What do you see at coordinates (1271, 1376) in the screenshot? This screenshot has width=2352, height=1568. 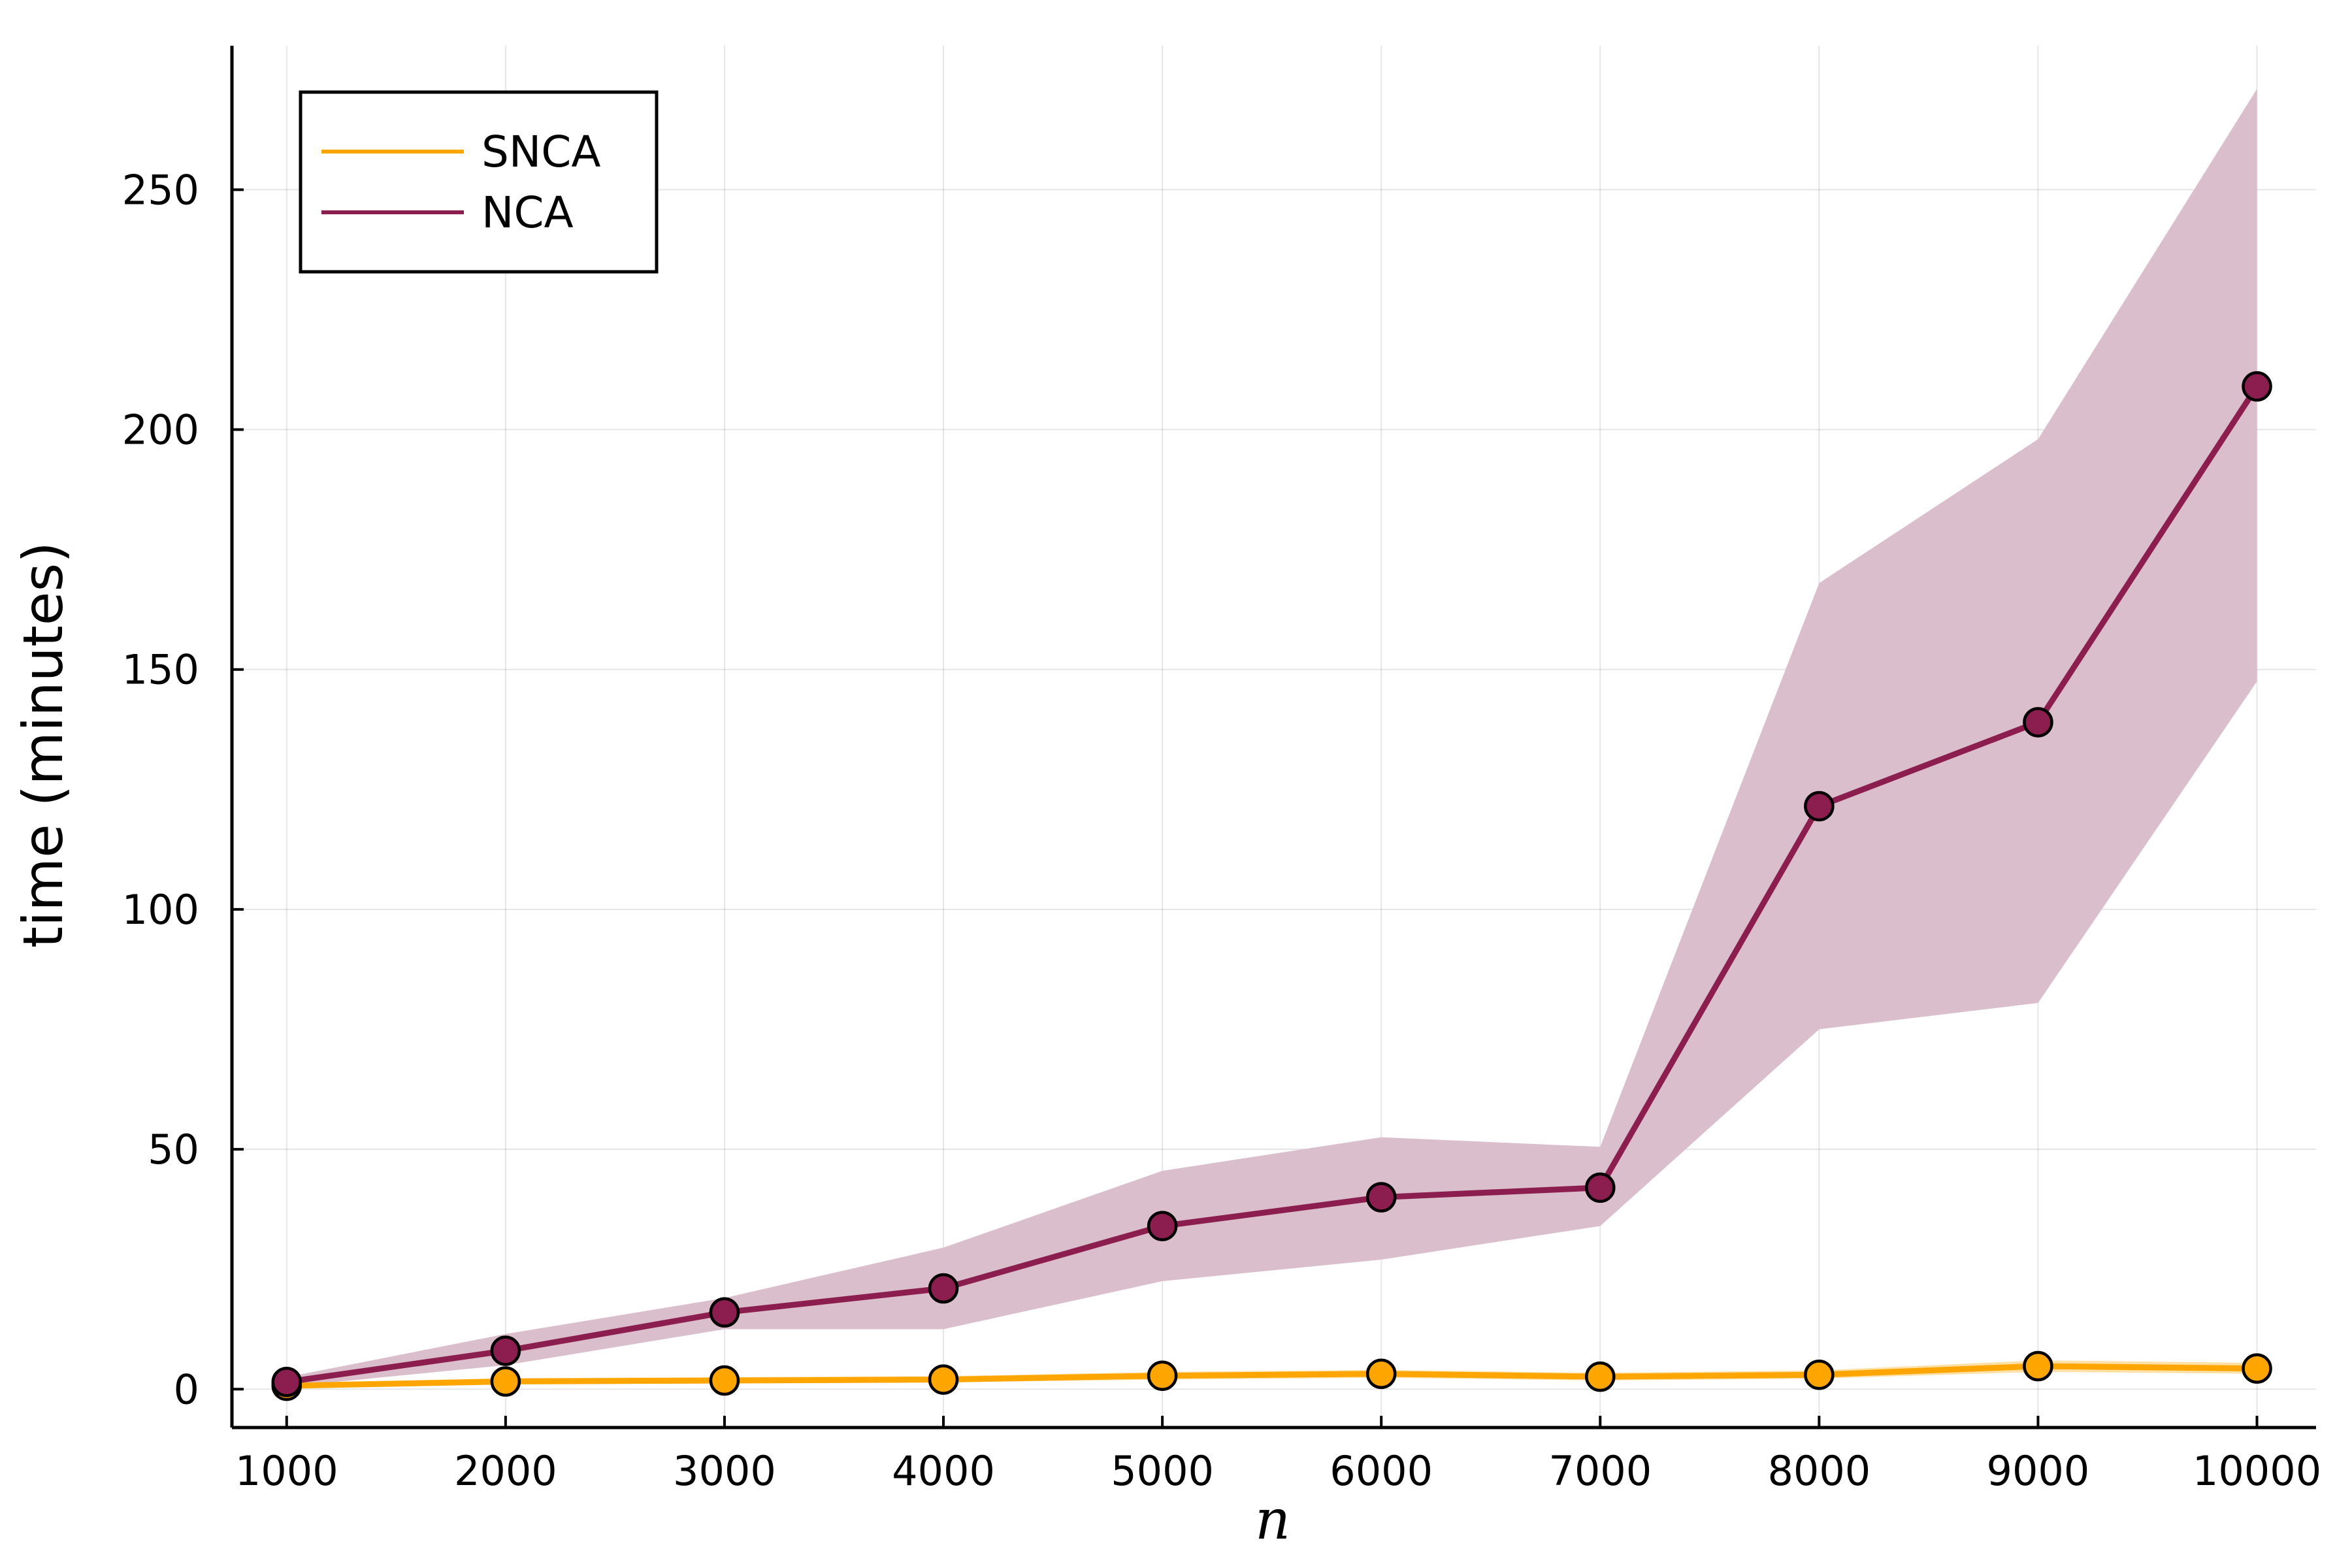 I see `line-snca` at bounding box center [1271, 1376].